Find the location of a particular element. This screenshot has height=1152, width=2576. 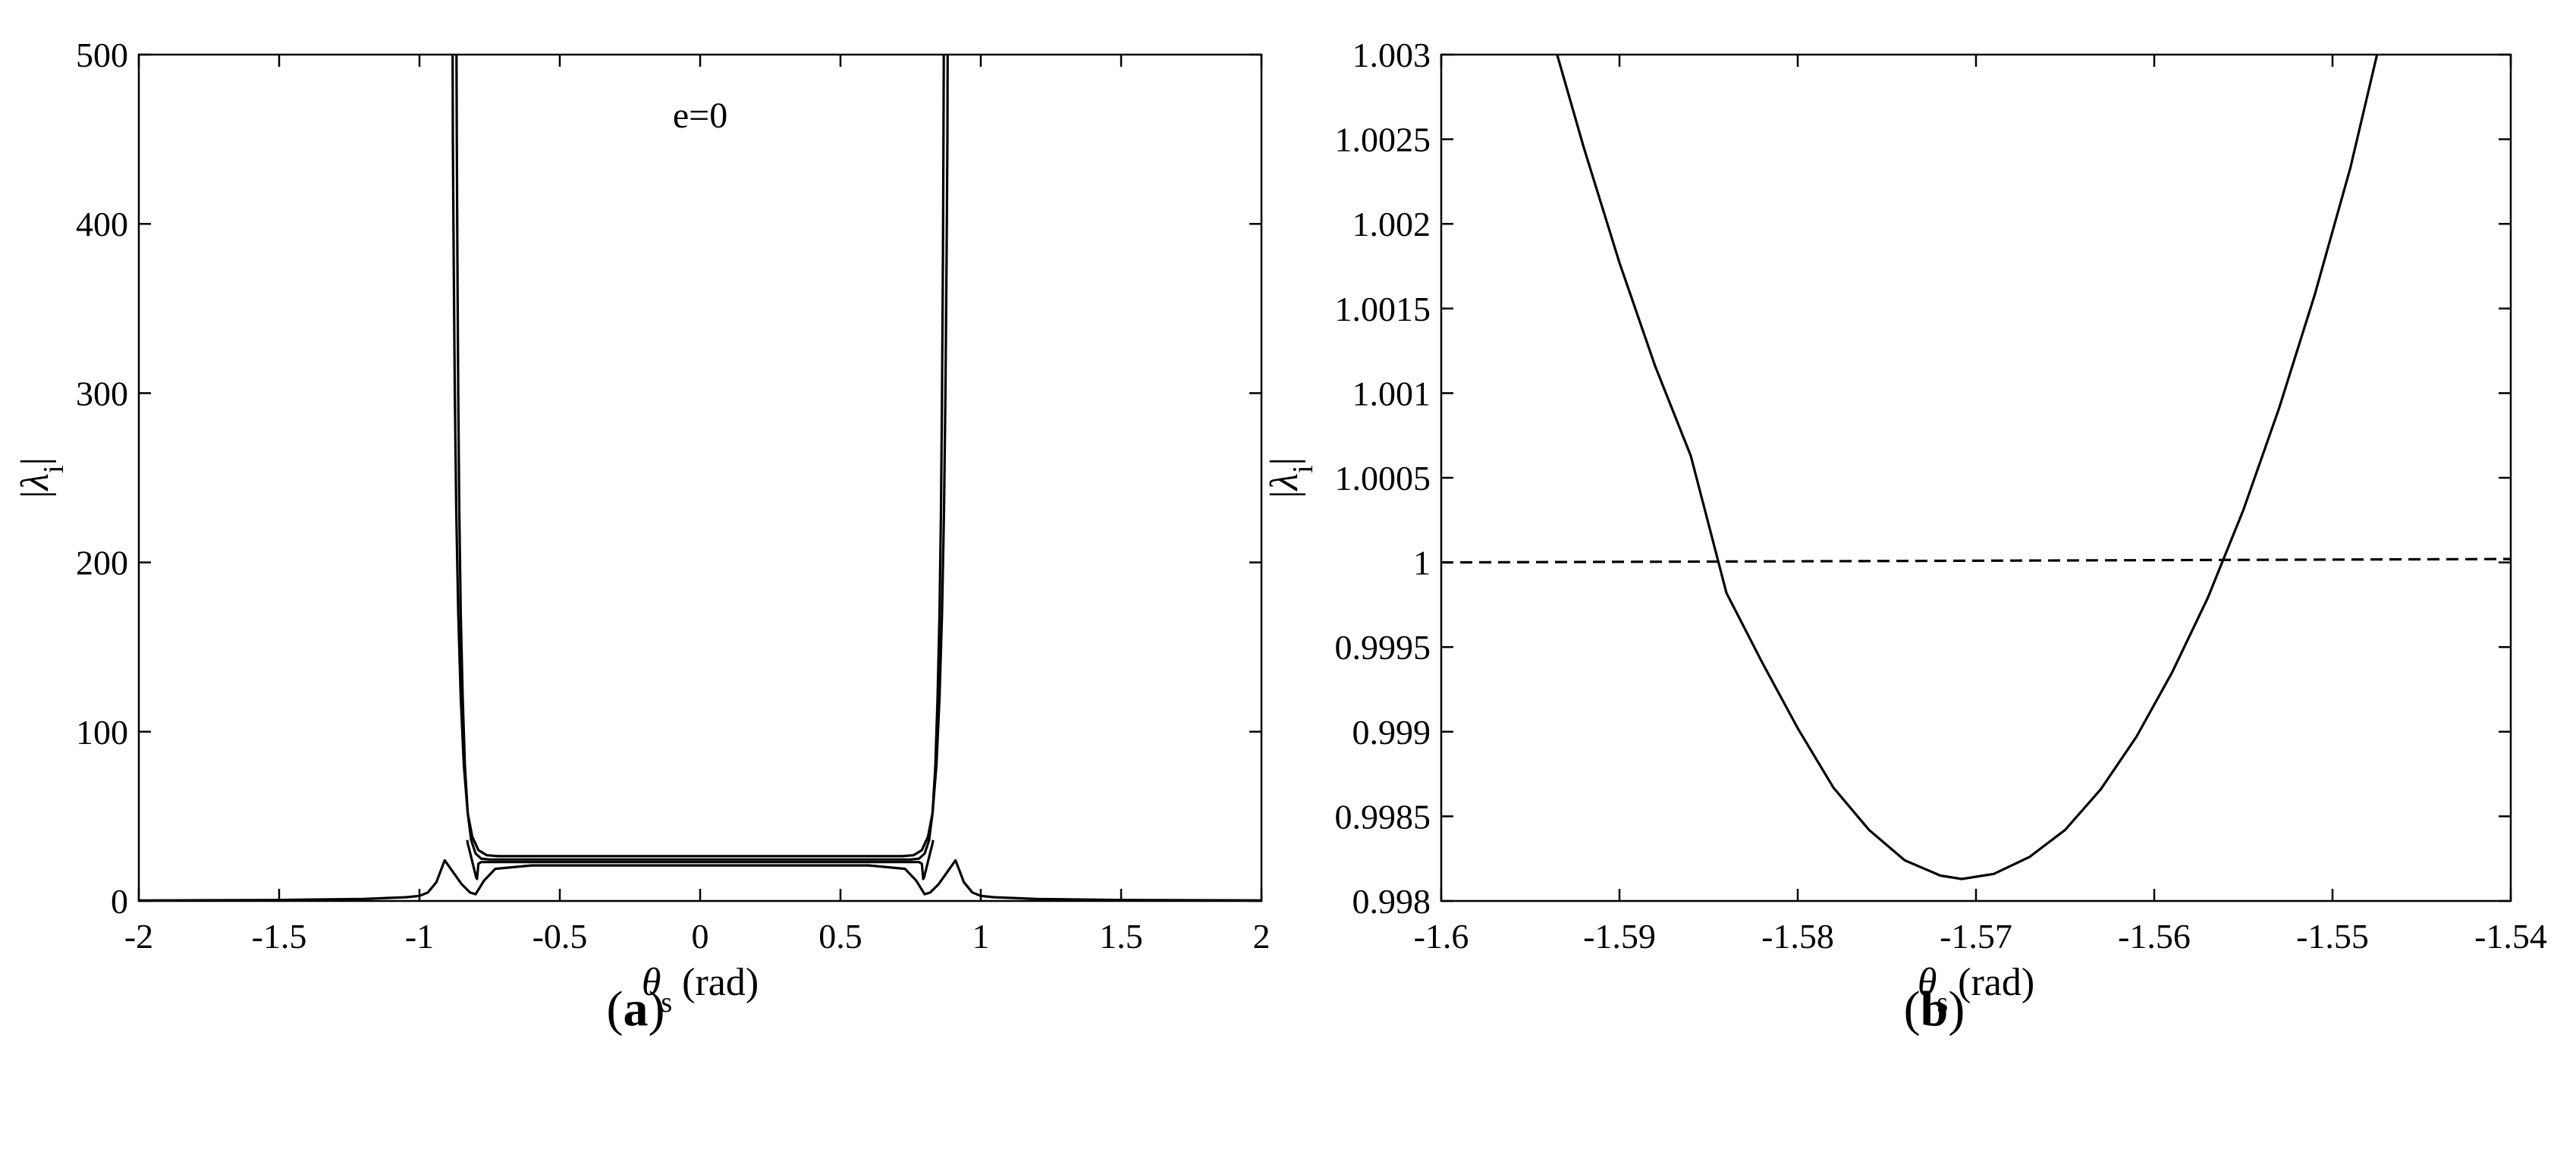

x-tick-label: -1.5 is located at coordinates (279, 936).